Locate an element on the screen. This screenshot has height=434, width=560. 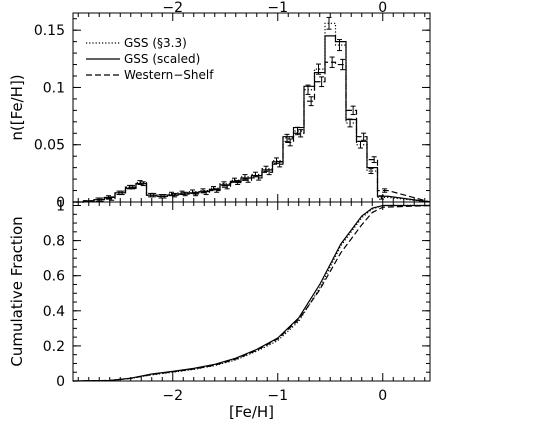
x-axis-label: [Fe/H] is located at coordinates (251, 412).